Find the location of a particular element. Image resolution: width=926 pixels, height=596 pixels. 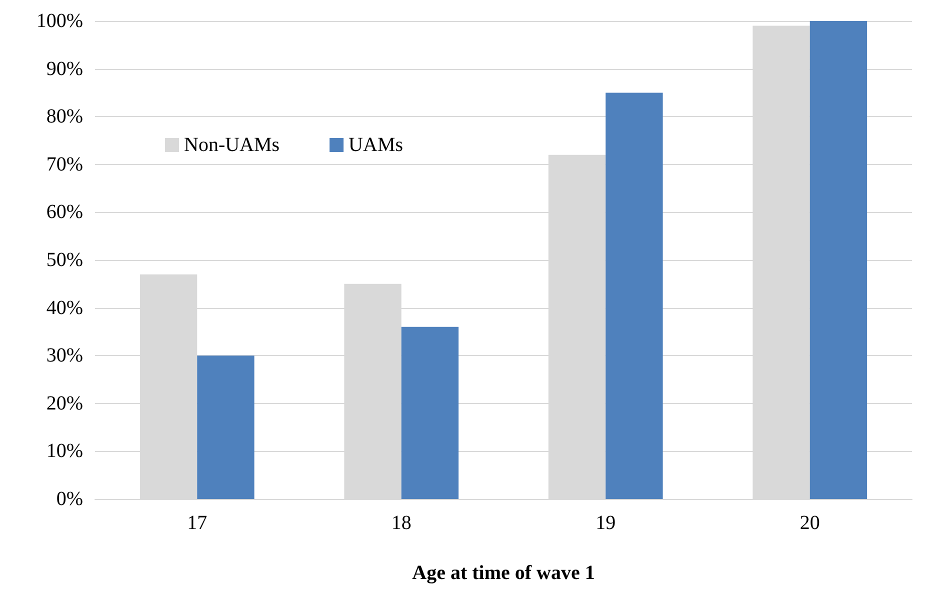

y-tick-label: 100% is located at coordinates (59, 21).